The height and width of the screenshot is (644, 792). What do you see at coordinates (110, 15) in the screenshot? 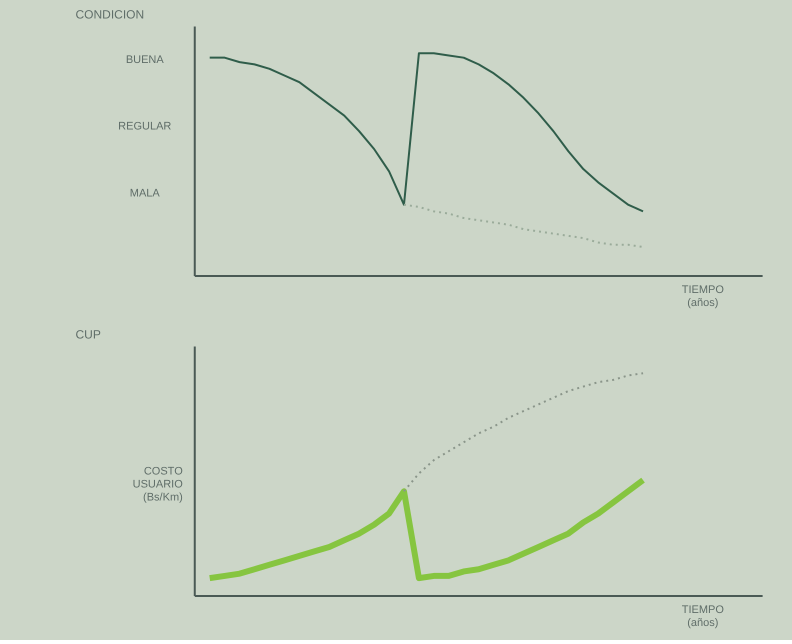
I see `y-axis-title: CONDICION` at bounding box center [110, 15].